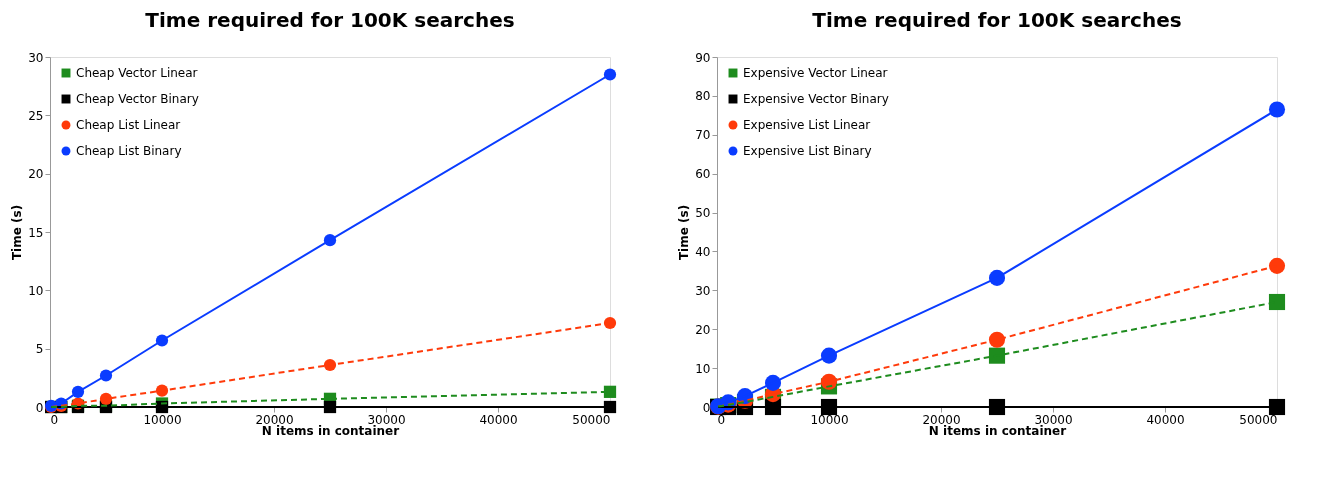 The width and height of the screenshot is (1338, 479). Describe the element at coordinates (807, 151) in the screenshot. I see `legend-label: Expensive List Binary` at that location.